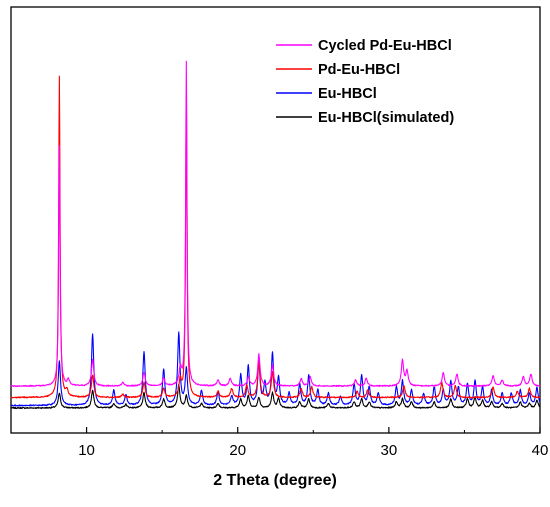 Image resolution: width=550 pixels, height=507 pixels. Describe the element at coordinates (386, 118) in the screenshot. I see `legend-label: Eu-HBCl(simulated)` at that location.